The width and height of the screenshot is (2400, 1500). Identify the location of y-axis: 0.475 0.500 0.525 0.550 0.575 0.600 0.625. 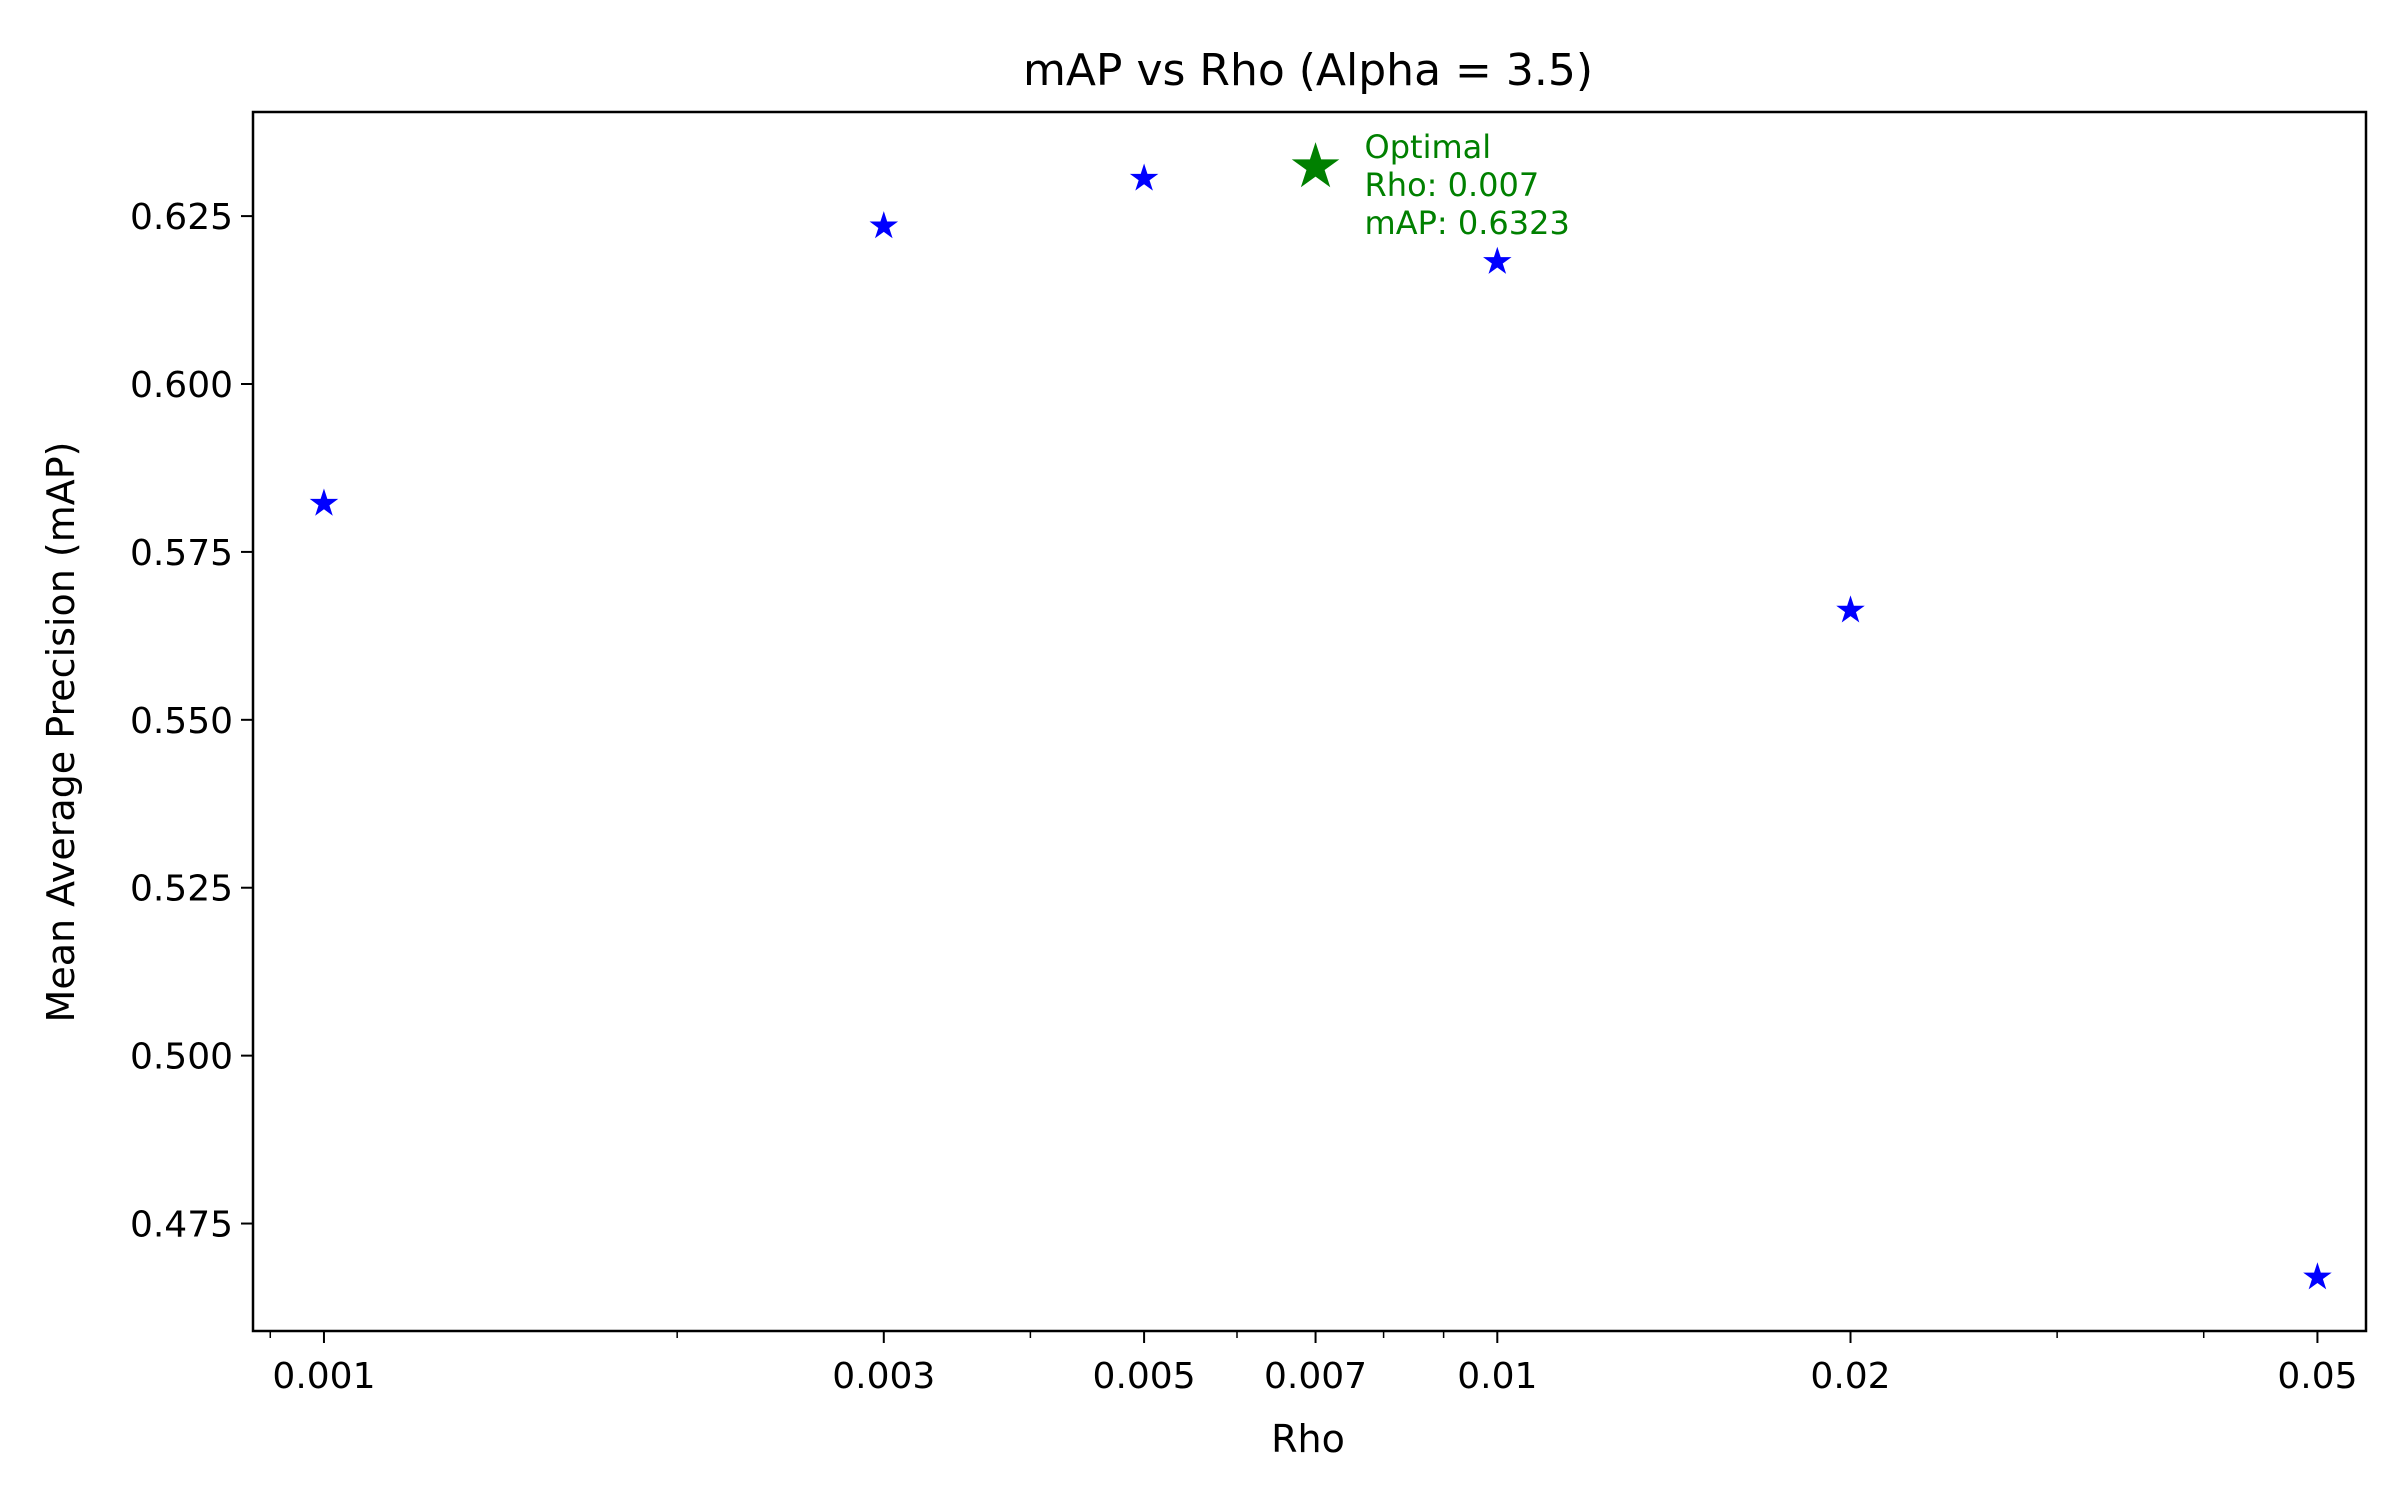
(191, 721).